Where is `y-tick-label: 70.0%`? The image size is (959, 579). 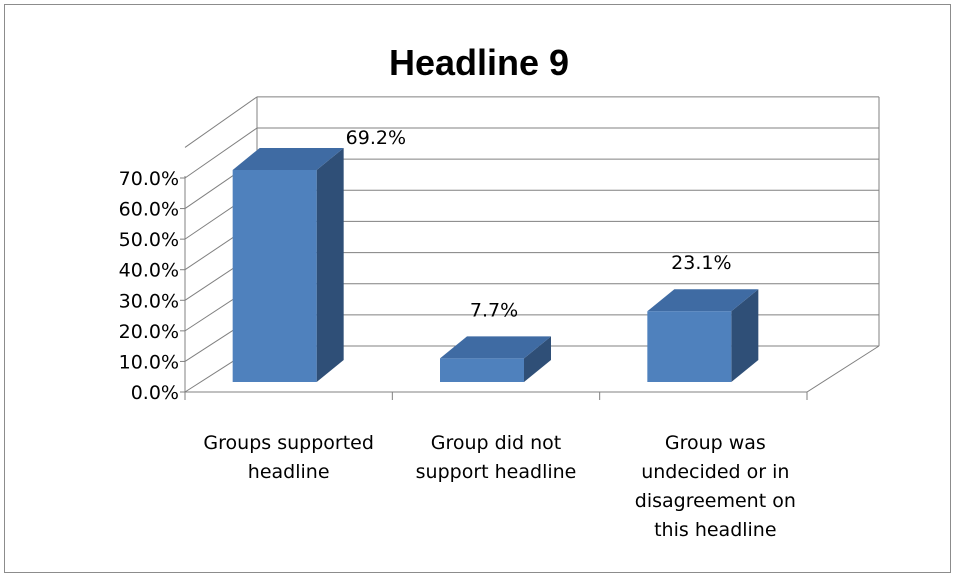 y-tick-label: 70.0% is located at coordinates (149, 179).